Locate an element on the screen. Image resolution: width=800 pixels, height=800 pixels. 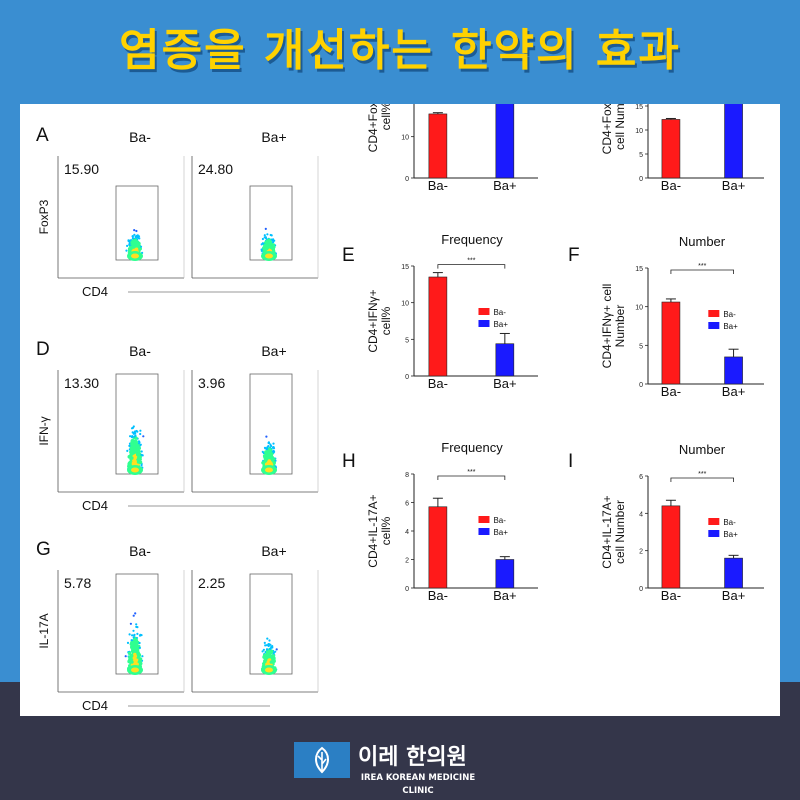
flow-percent: 24.80 is located at coordinates (215, 169).